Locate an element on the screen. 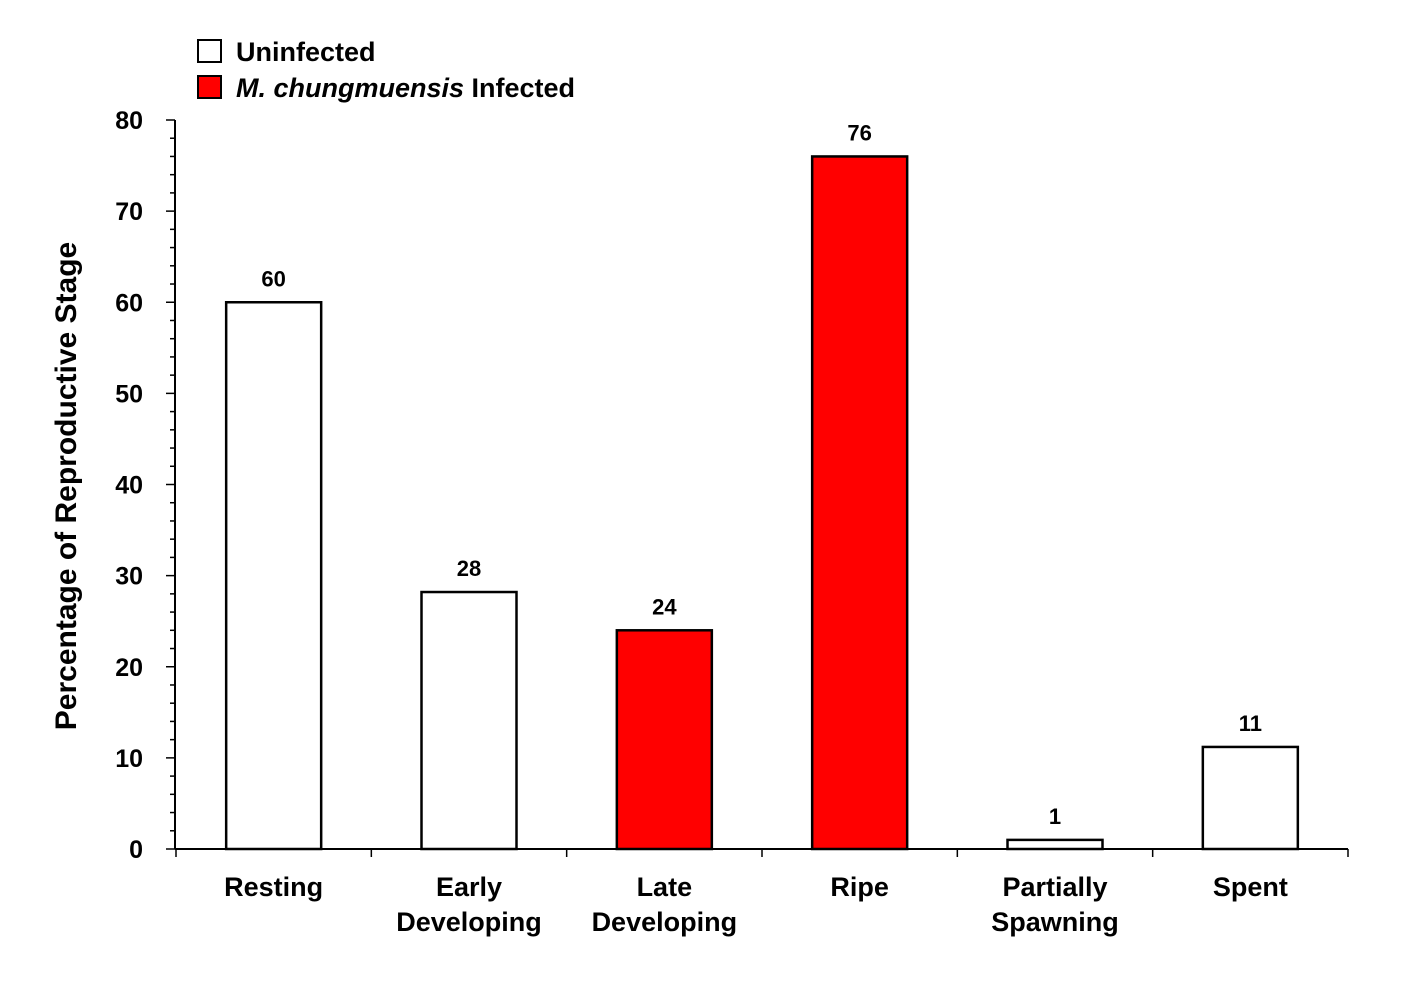 This screenshot has height=983, width=1401. x-tick-label-line: Resting is located at coordinates (273, 887).